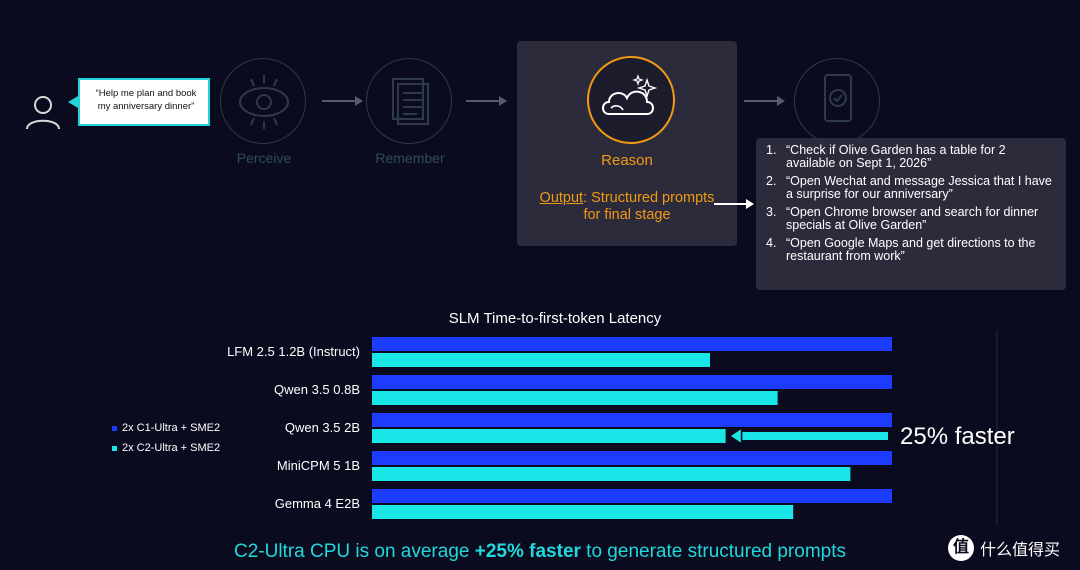  I want to click on list-item-number: 2., so click(771, 181).